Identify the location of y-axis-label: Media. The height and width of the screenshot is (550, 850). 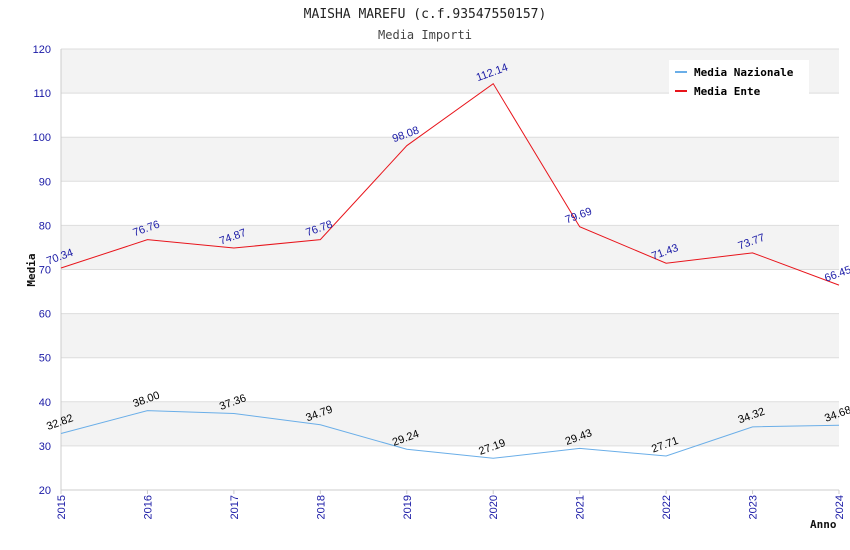
(31, 269).